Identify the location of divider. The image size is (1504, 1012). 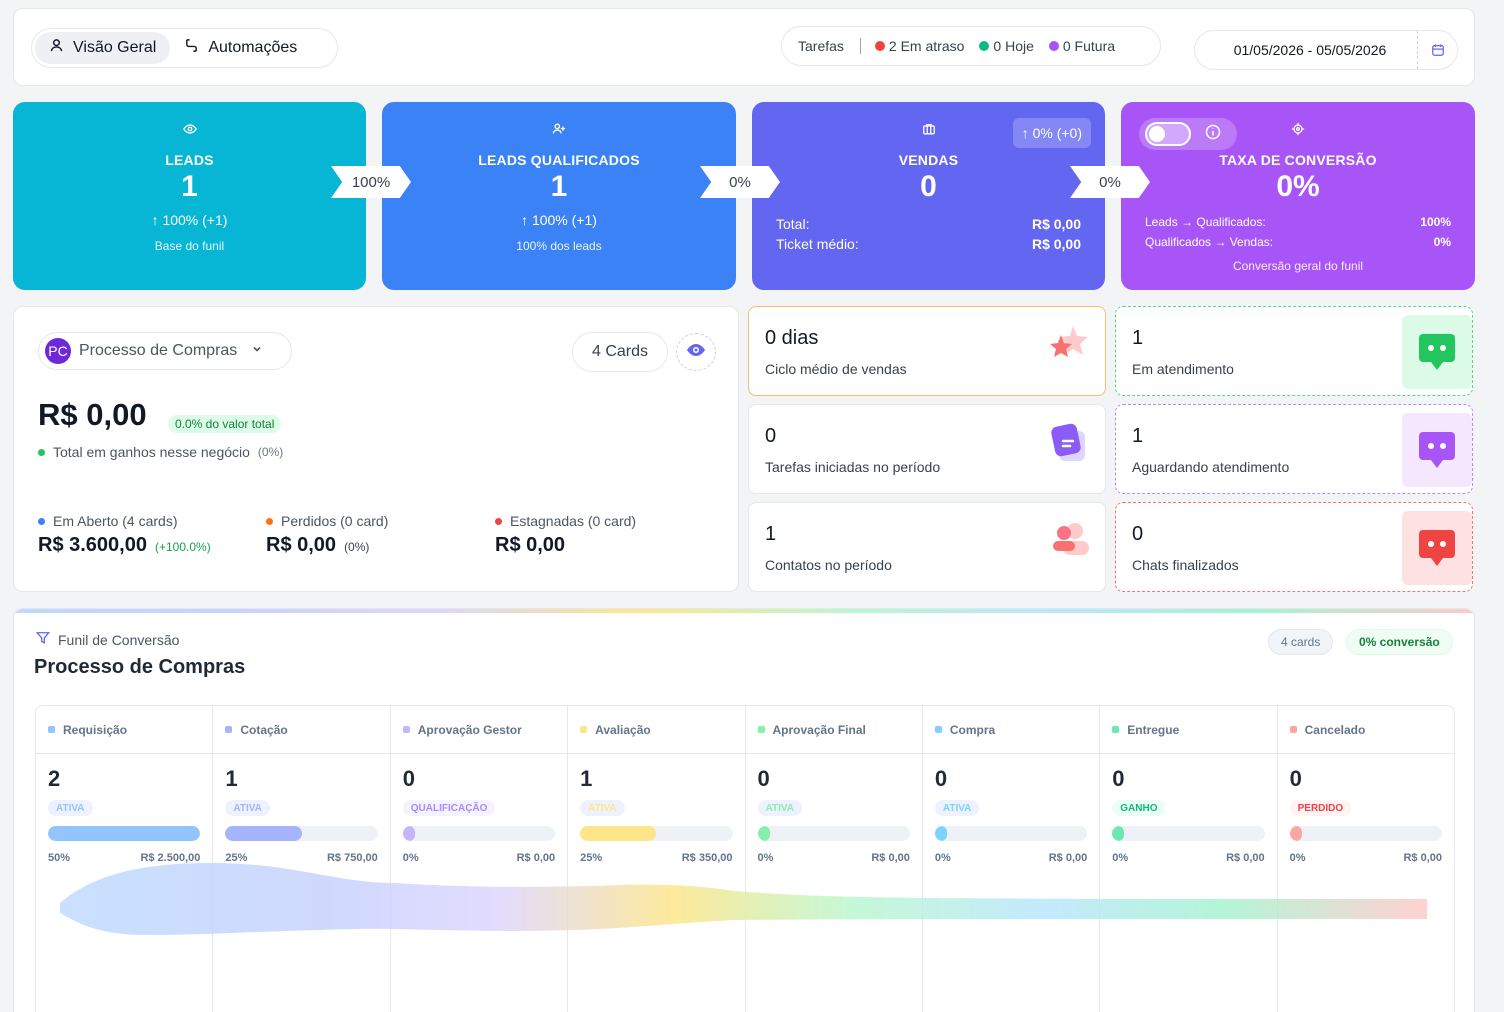
(860, 46).